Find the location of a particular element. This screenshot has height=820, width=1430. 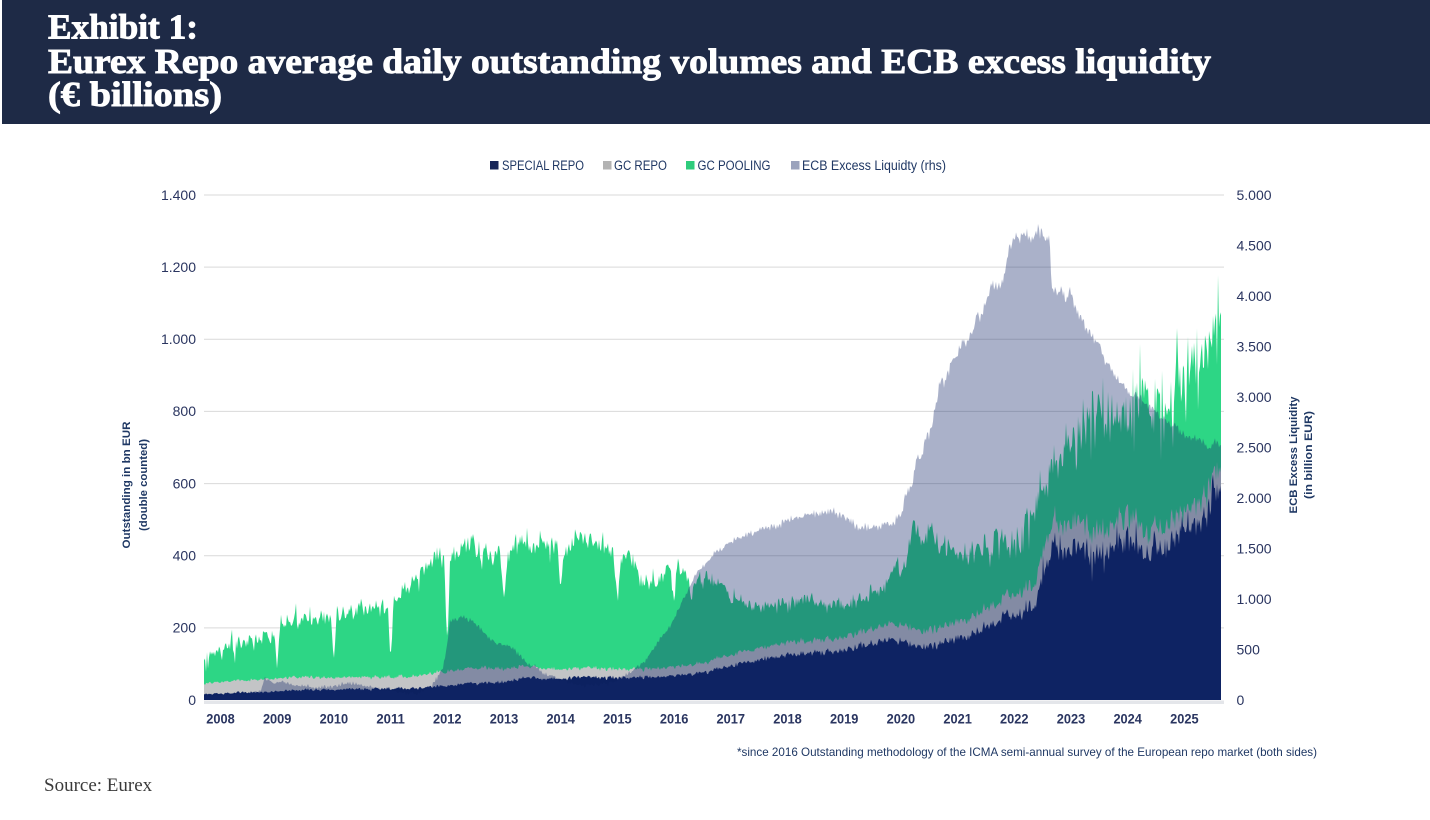

svg-text: 500 is located at coordinates (1249, 649).